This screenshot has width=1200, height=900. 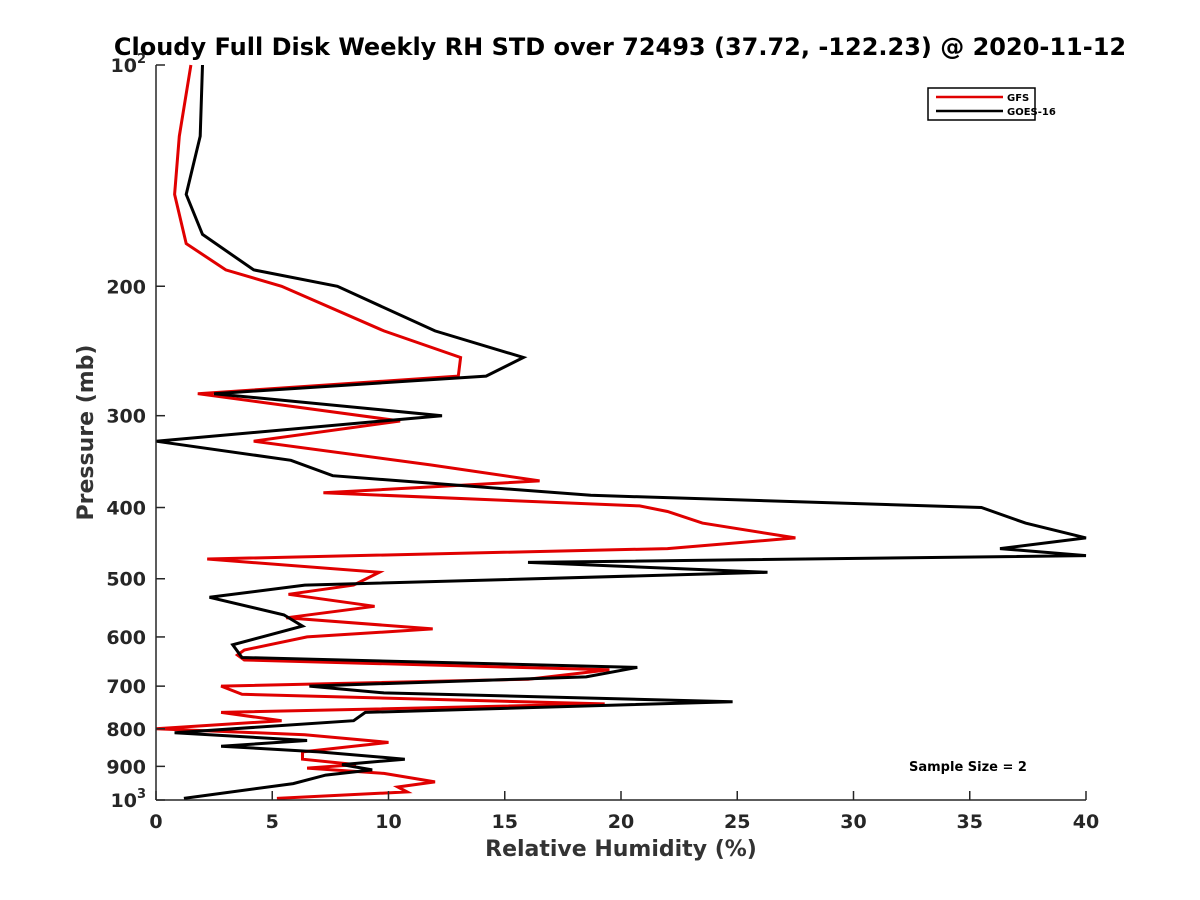 I want to click on y-tick-label: 10², so click(x=129, y=64).